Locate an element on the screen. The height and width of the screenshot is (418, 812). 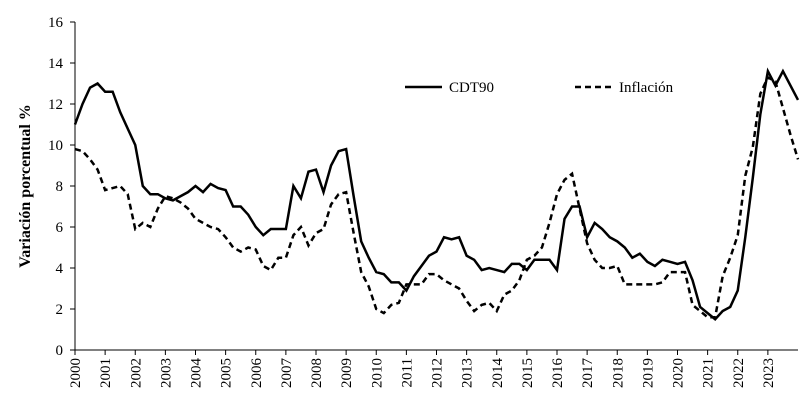
x-tick-label: 2023 is located at coordinates (769, 373).